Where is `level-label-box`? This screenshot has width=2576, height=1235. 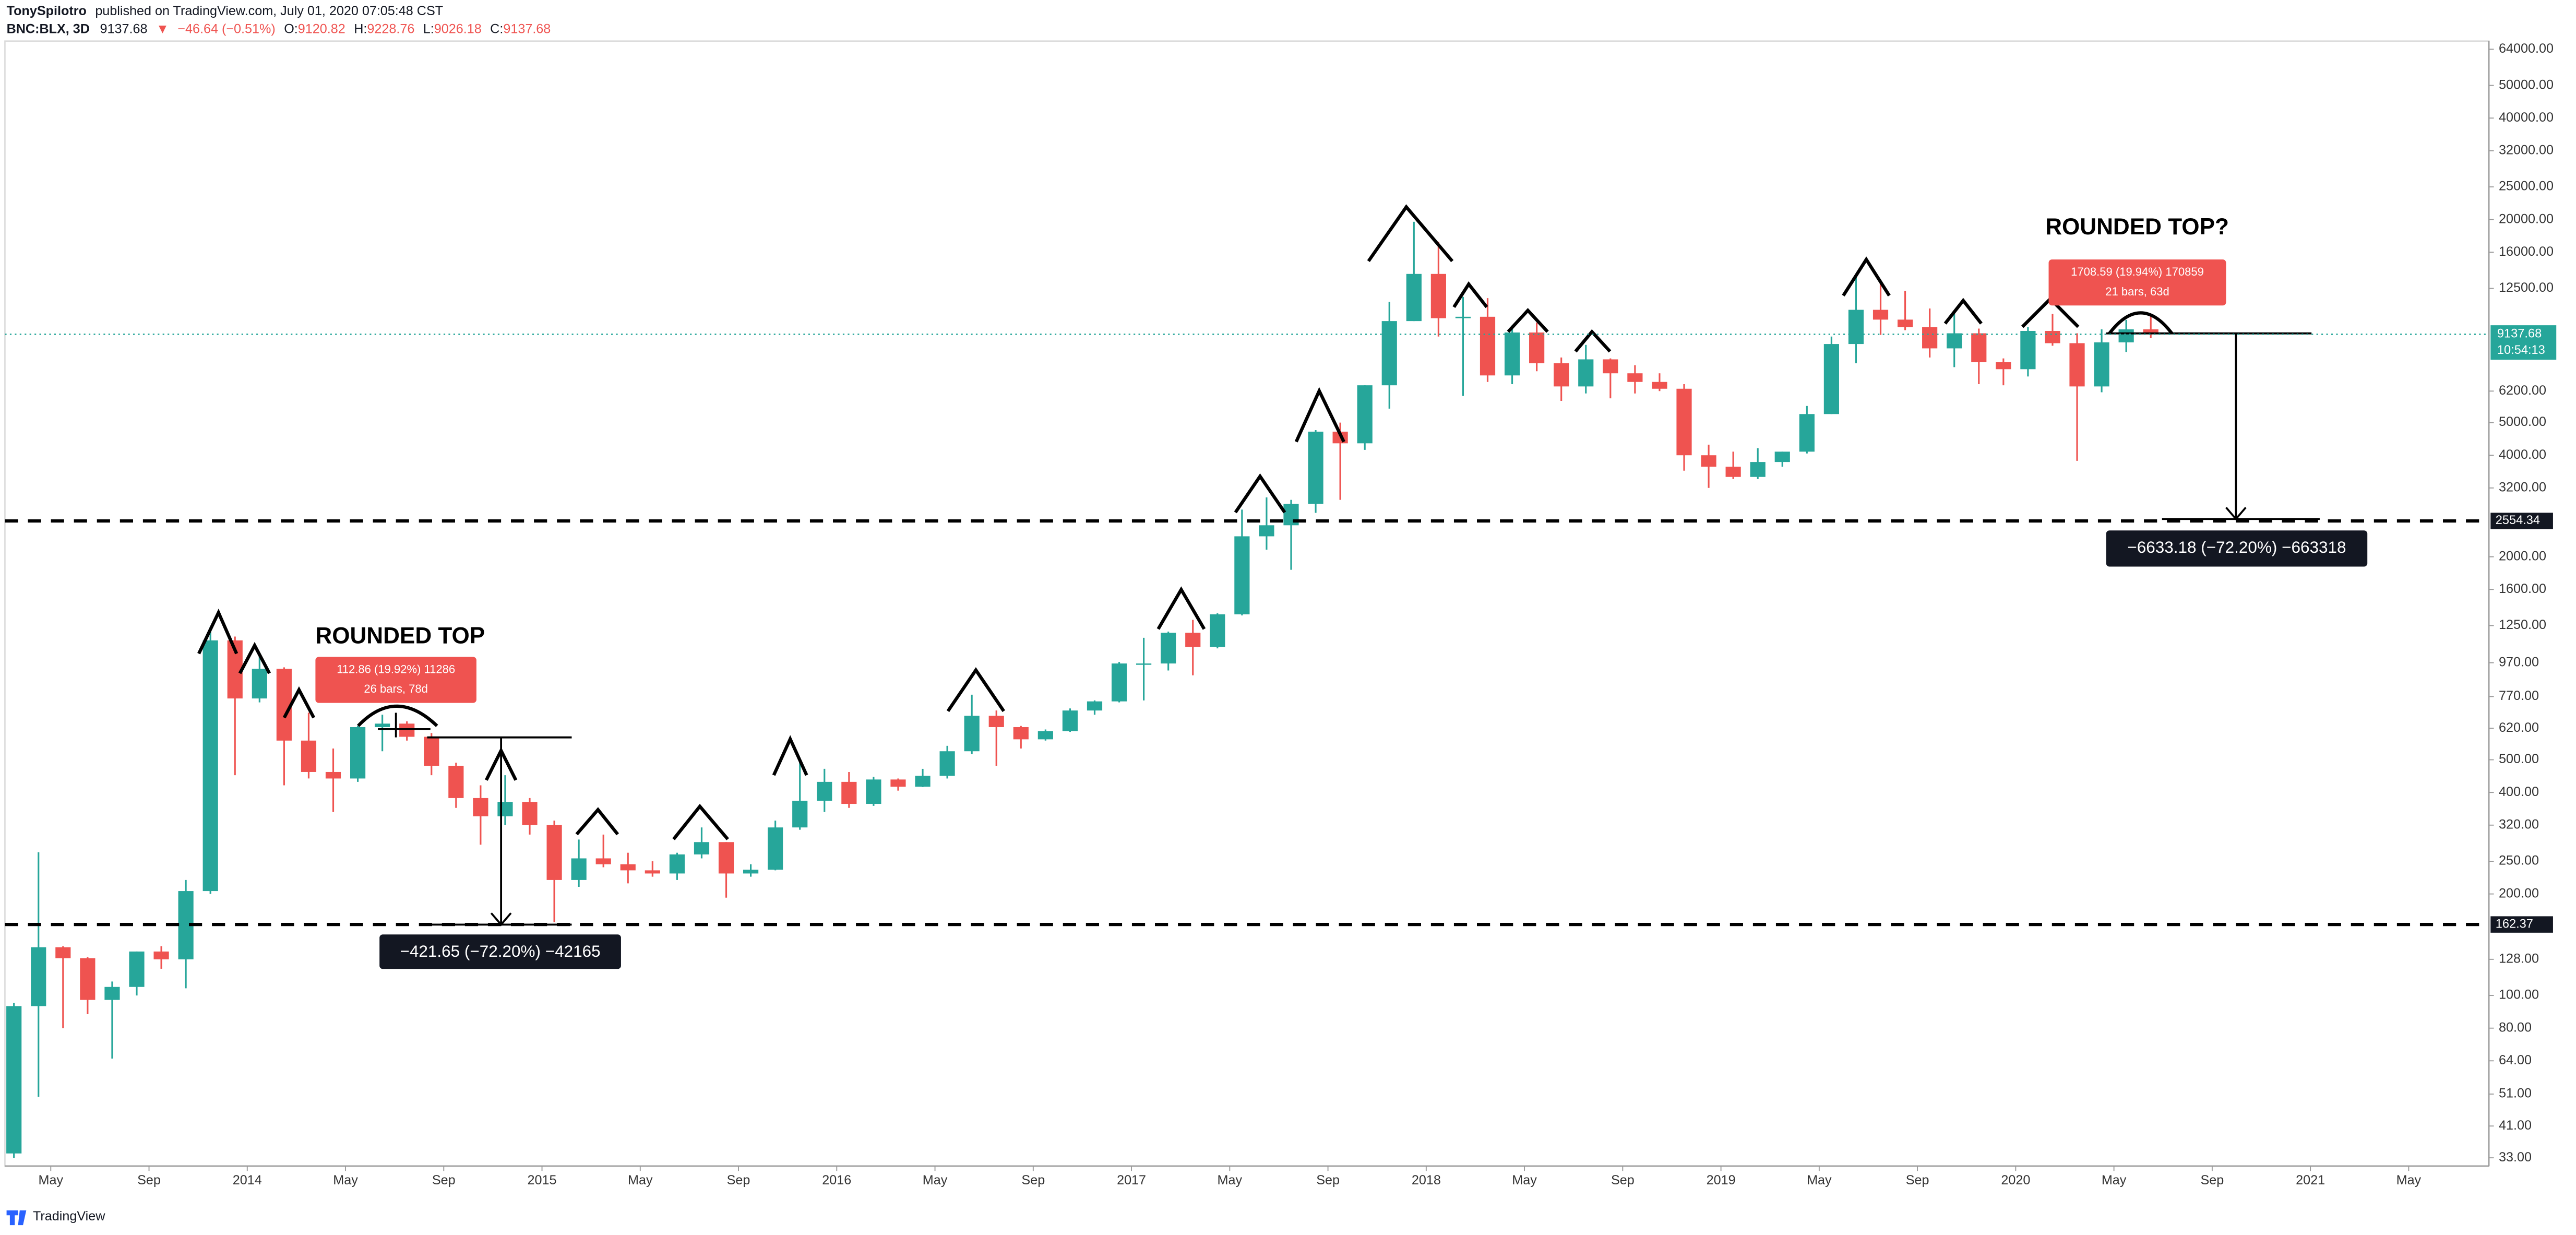
level-label-box is located at coordinates (2521, 521).